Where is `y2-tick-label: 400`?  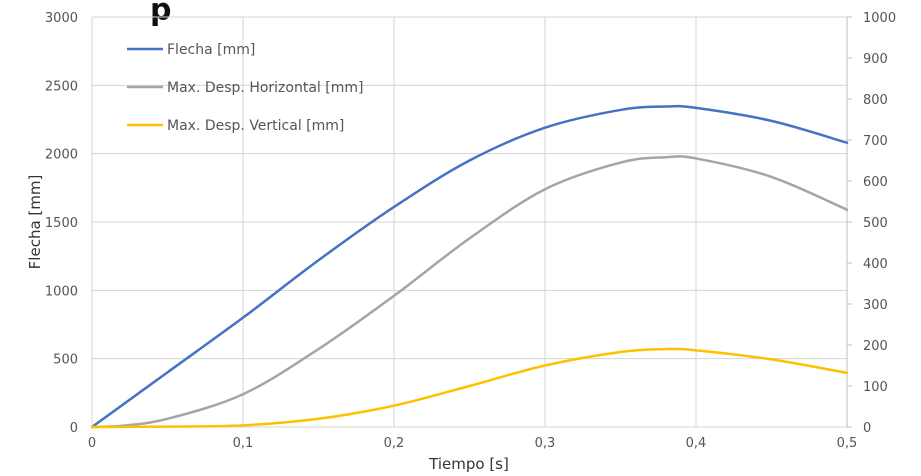
y2-tick-label: 400 is located at coordinates (875, 264).